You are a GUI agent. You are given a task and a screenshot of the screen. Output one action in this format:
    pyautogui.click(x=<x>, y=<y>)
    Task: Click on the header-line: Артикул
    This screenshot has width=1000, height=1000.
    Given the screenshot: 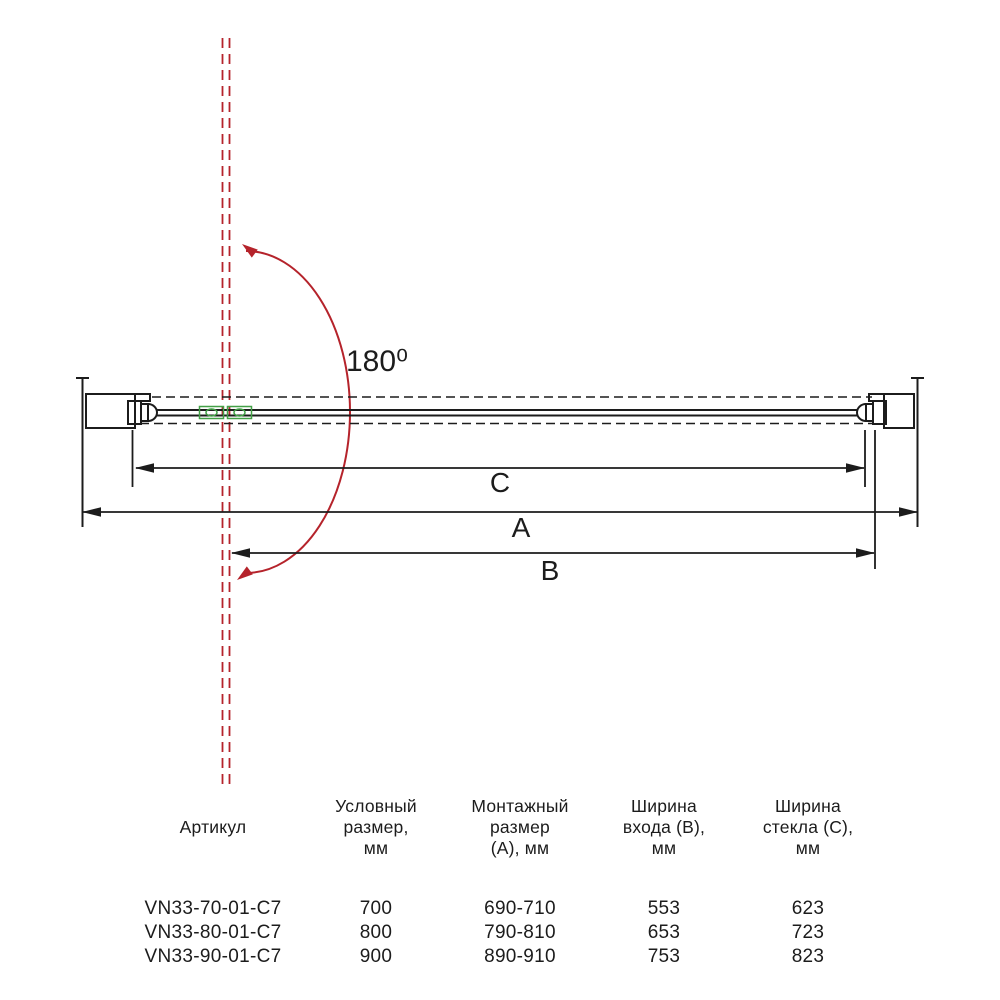 What is the action you would take?
    pyautogui.click(x=213, y=826)
    